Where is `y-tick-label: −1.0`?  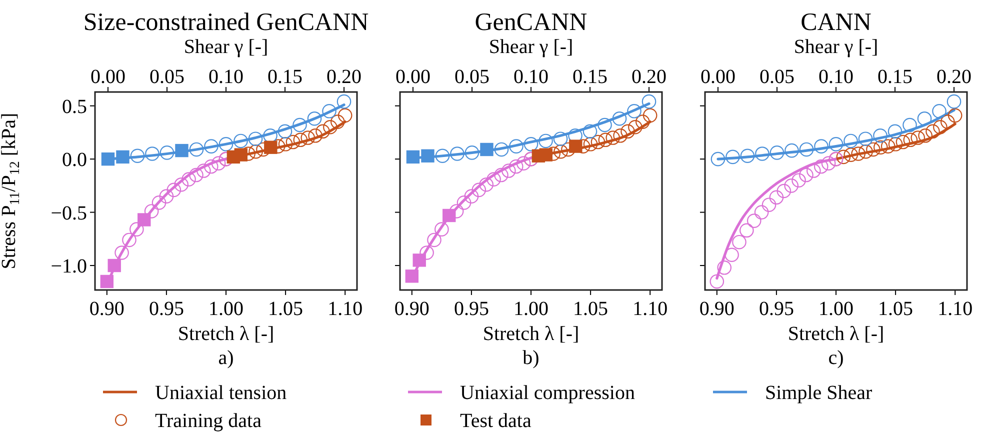 y-tick-label: −1.0 is located at coordinates (68, 267).